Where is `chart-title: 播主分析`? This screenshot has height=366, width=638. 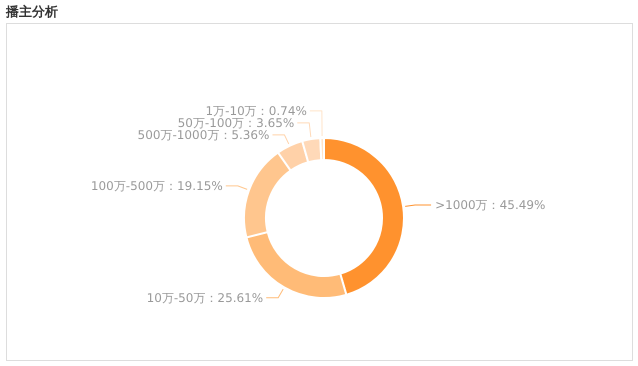
chart-title: 播主分析 is located at coordinates (31, 12).